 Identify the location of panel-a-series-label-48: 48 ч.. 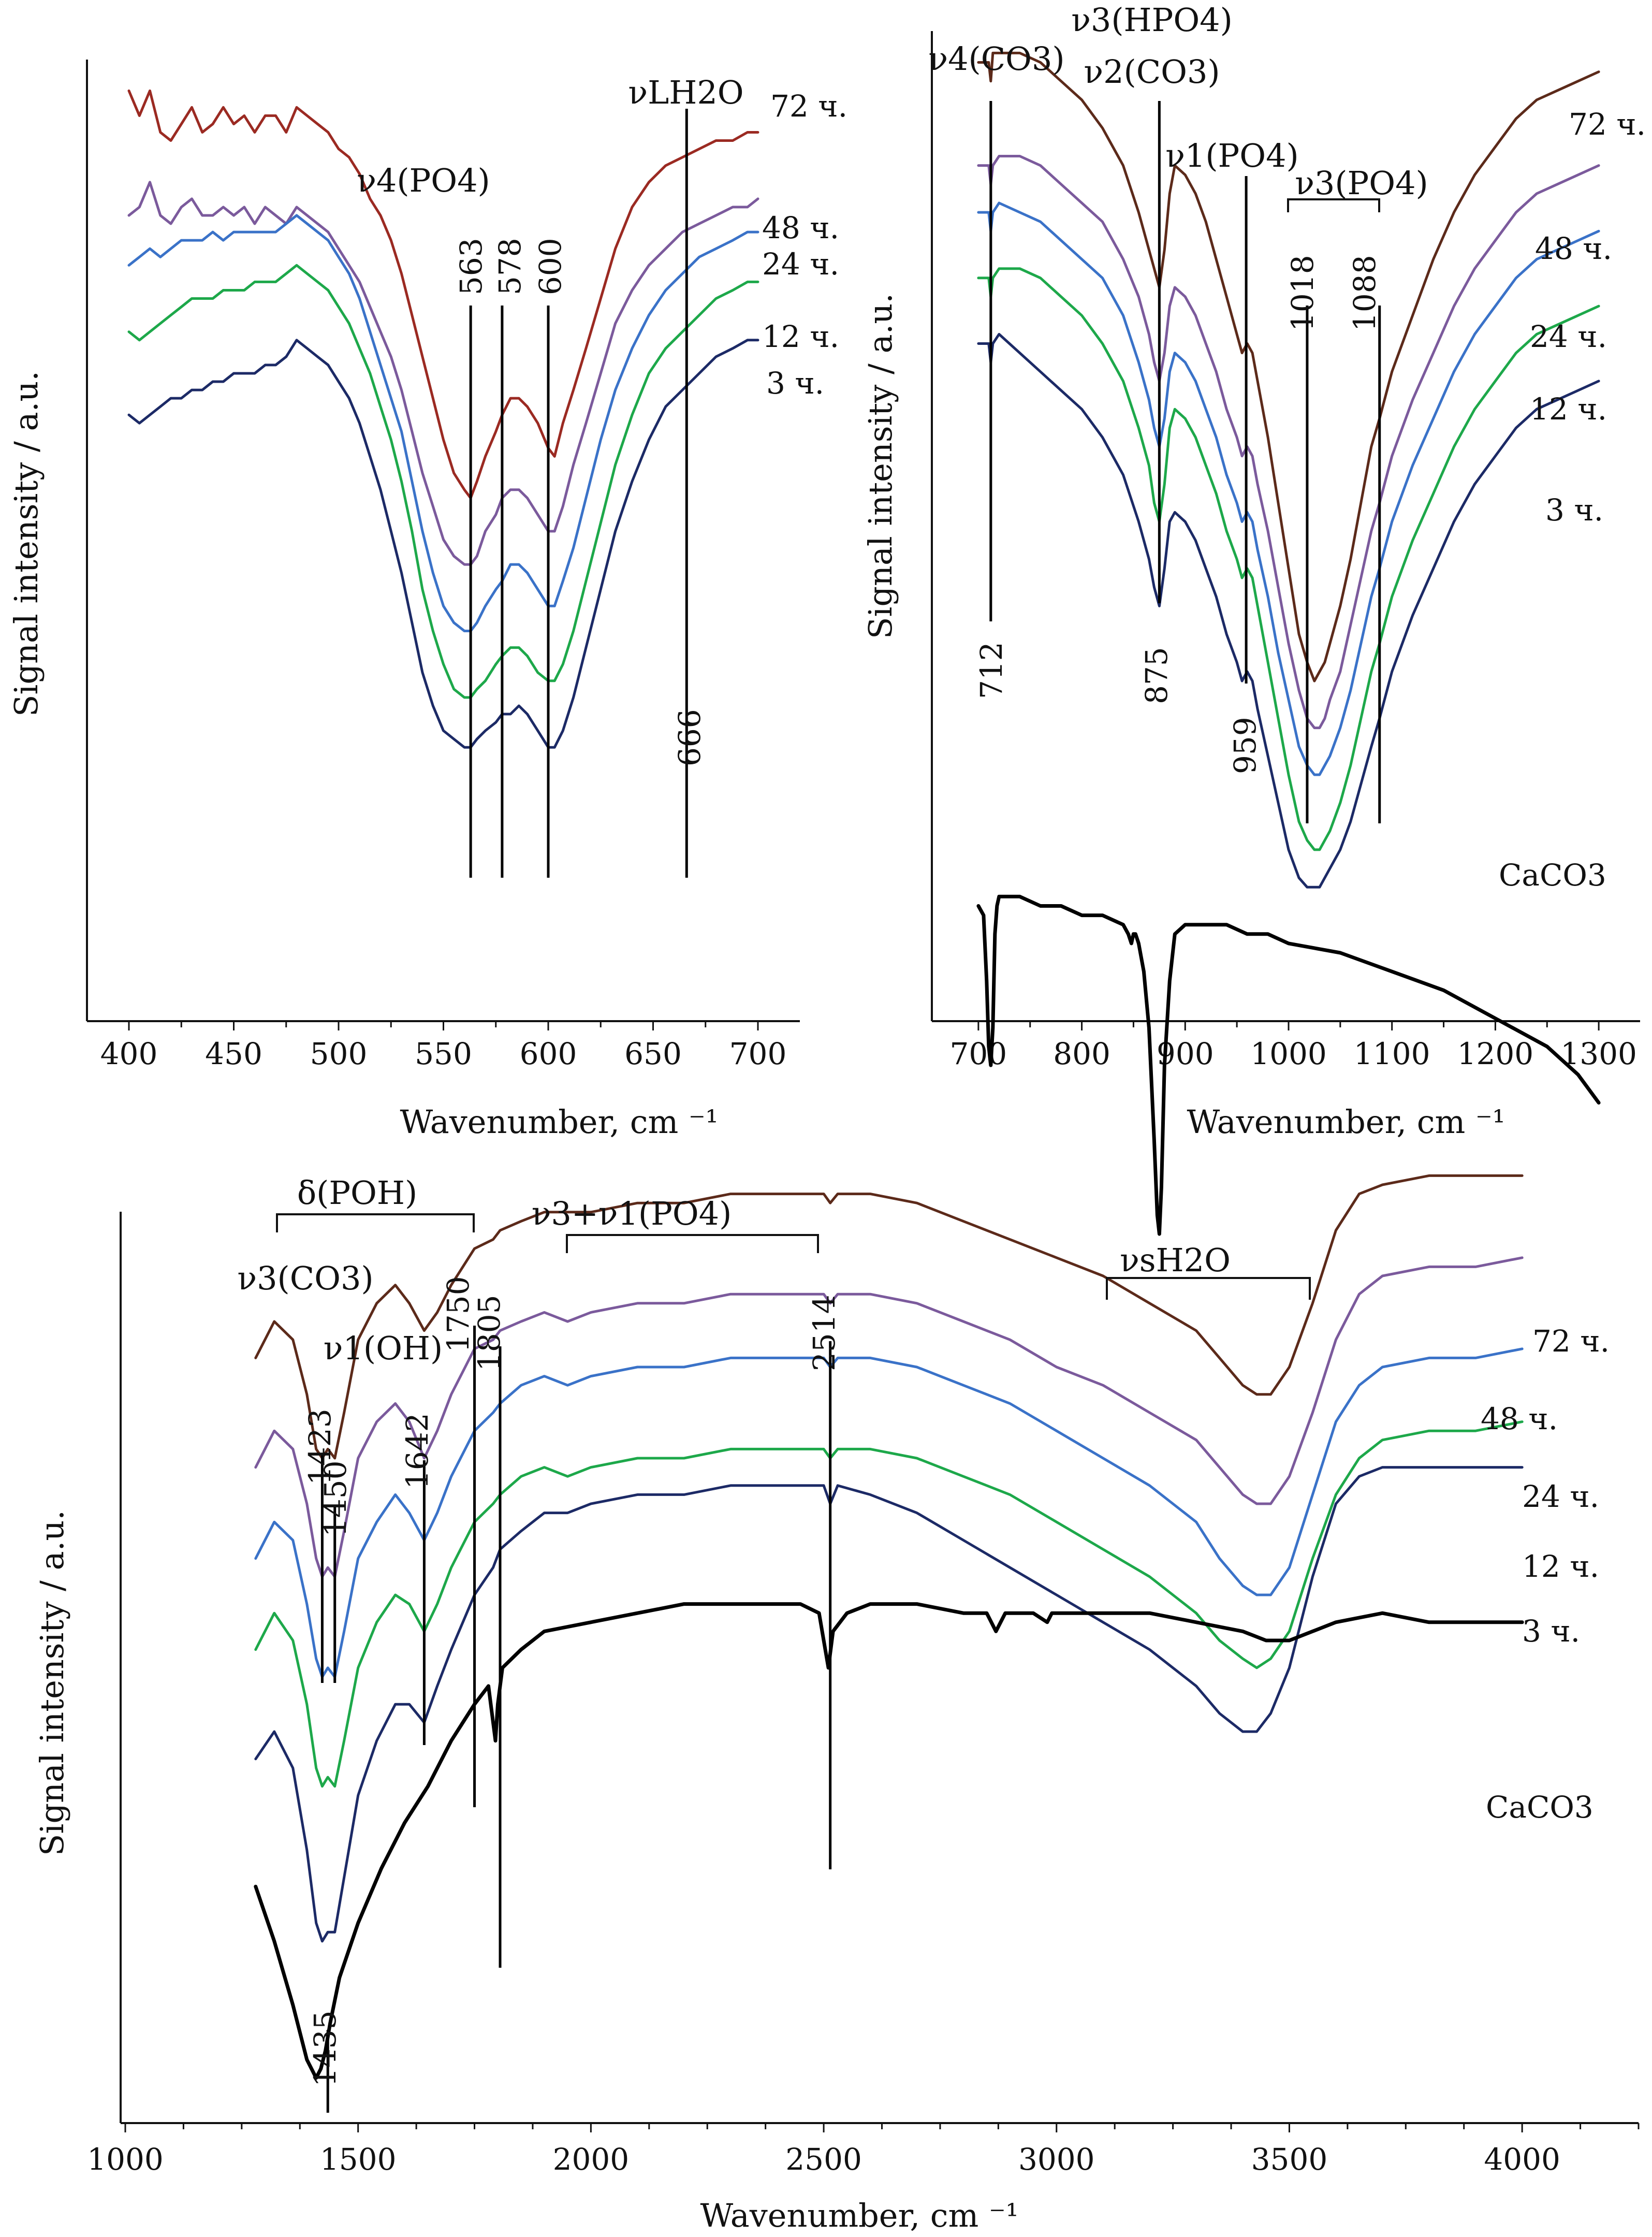
(800, 227).